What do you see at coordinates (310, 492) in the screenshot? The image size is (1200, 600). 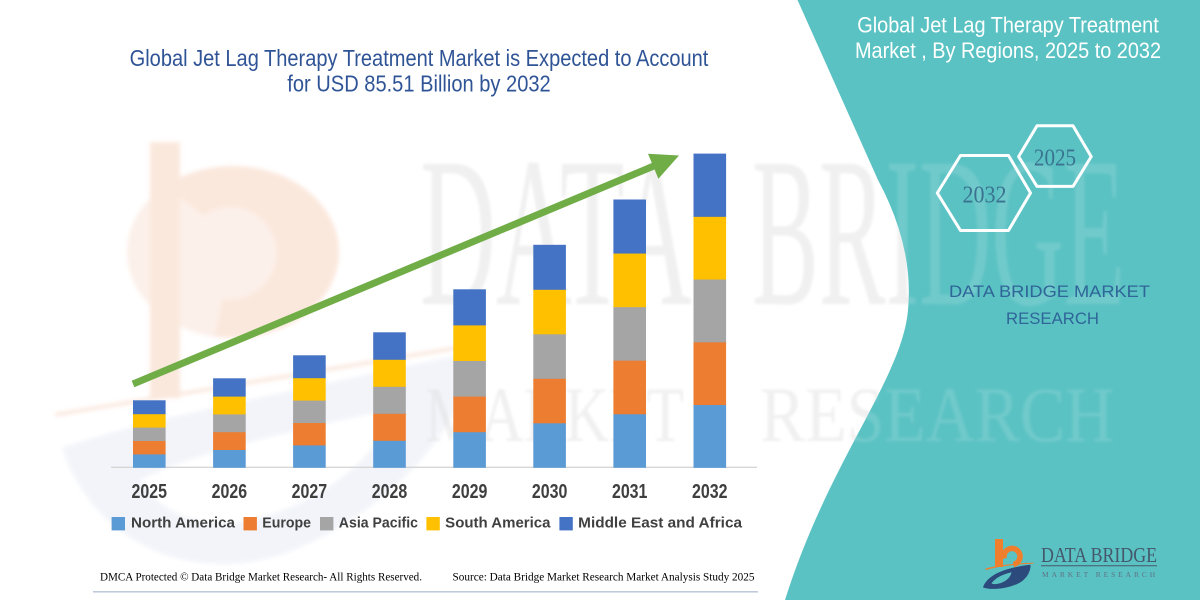 I see `svg-text: 2027` at bounding box center [310, 492].